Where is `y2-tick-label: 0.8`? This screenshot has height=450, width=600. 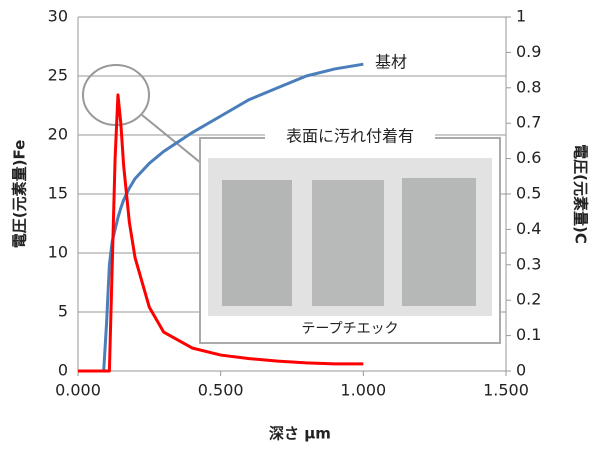 y2-tick-label: 0.8 is located at coordinates (528, 86).